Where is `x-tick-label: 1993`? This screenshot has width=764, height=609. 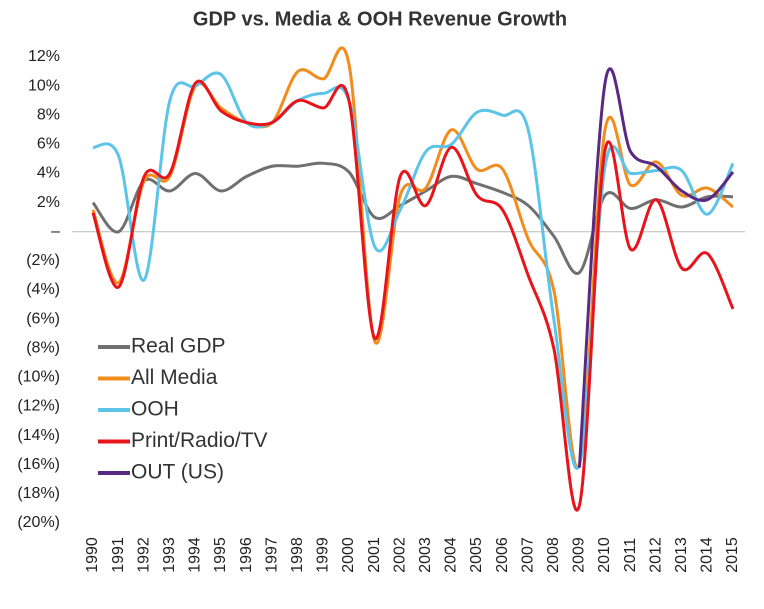
x-tick-label: 1993 is located at coordinates (169, 555).